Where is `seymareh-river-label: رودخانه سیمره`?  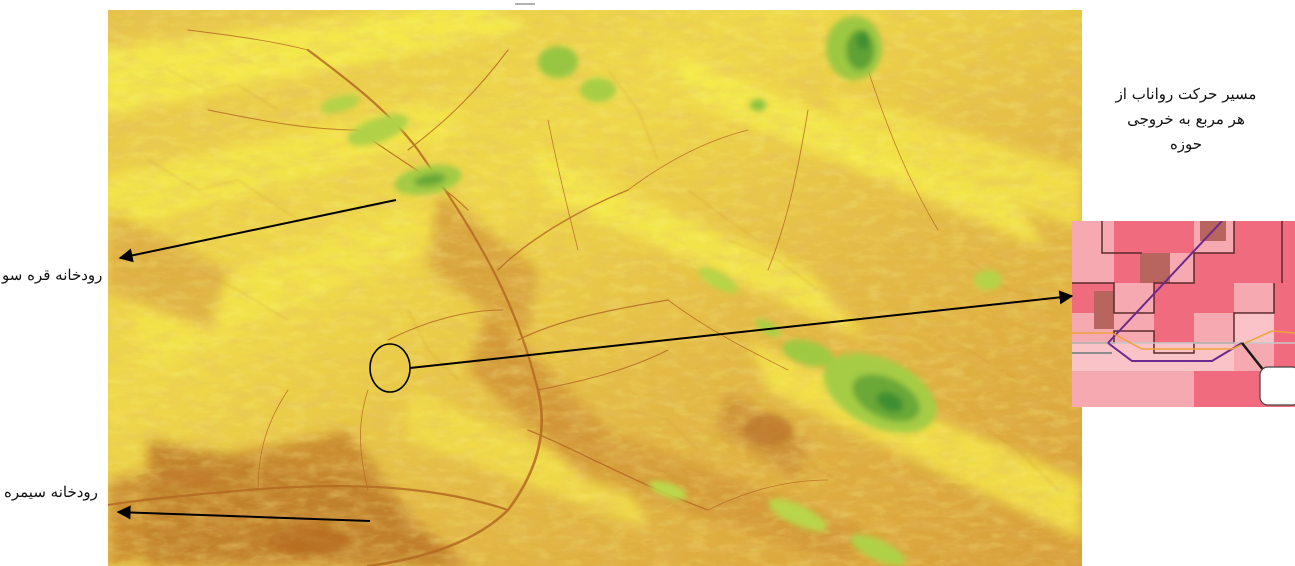 seymareh-river-label: رودخانه سیمره is located at coordinates (51, 492).